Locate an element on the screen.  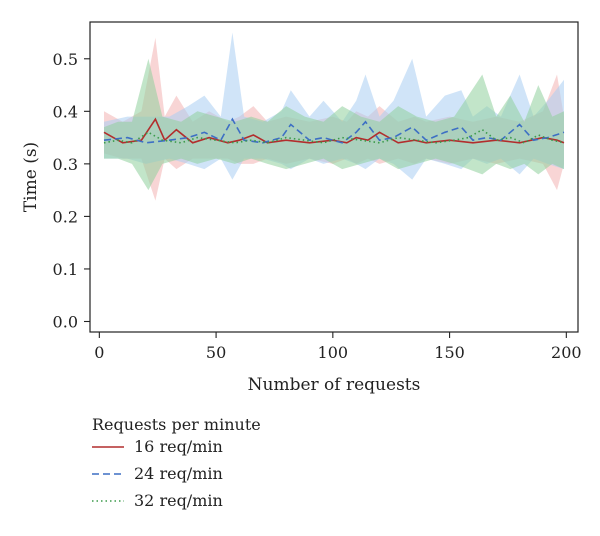
y-tick-label: 0.5 is located at coordinates (65, 59).